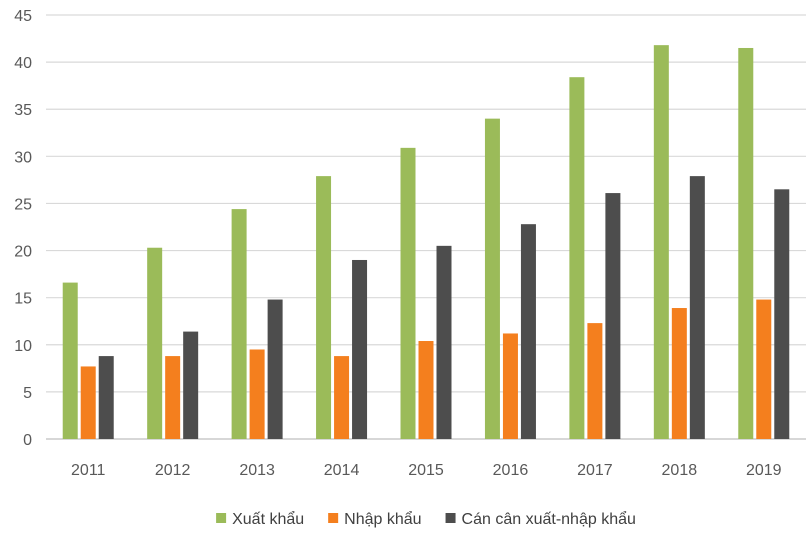 The height and width of the screenshot is (537, 811). Describe the element at coordinates (746, 243) in the screenshot. I see `bar-xu-t-kh-u-2019` at that location.